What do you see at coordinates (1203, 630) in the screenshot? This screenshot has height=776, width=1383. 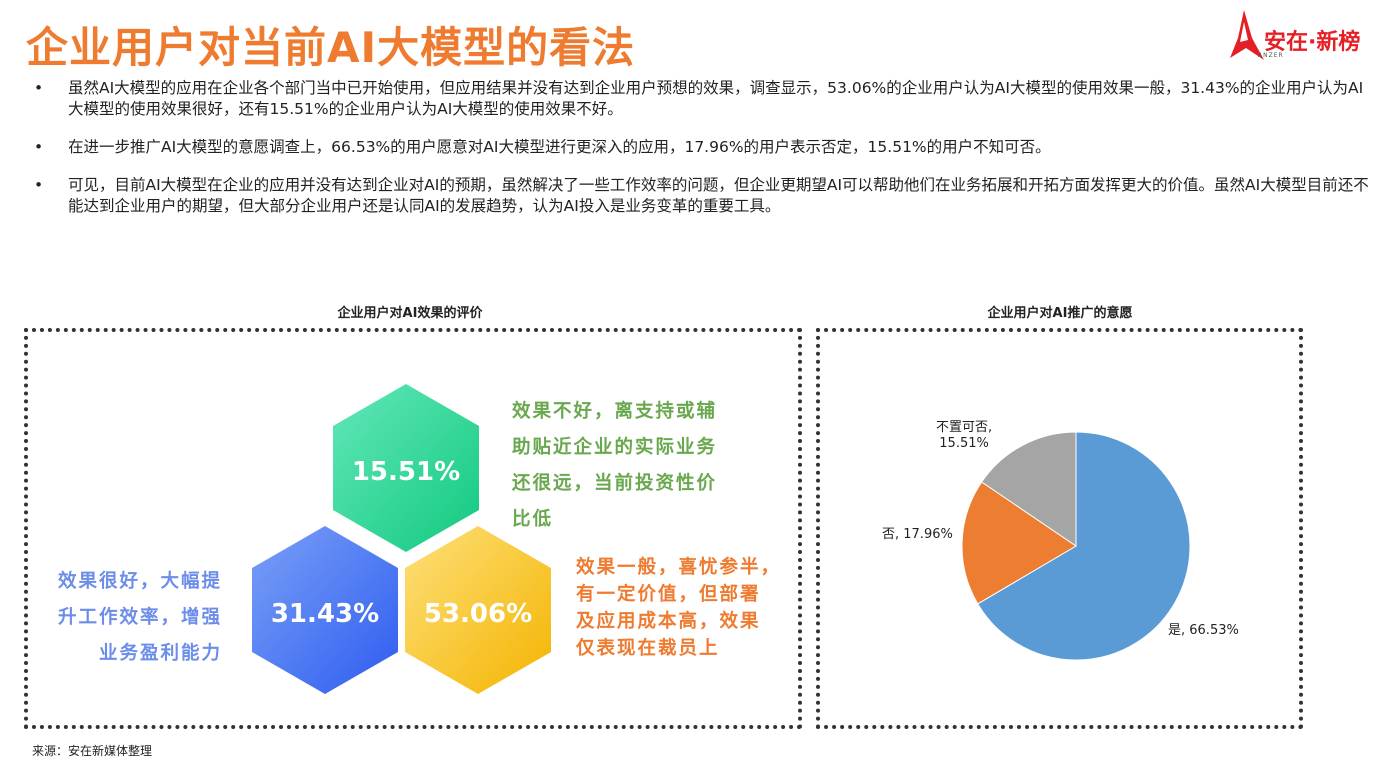 I see `pie-label-yes: 是, 66.53%` at bounding box center [1203, 630].